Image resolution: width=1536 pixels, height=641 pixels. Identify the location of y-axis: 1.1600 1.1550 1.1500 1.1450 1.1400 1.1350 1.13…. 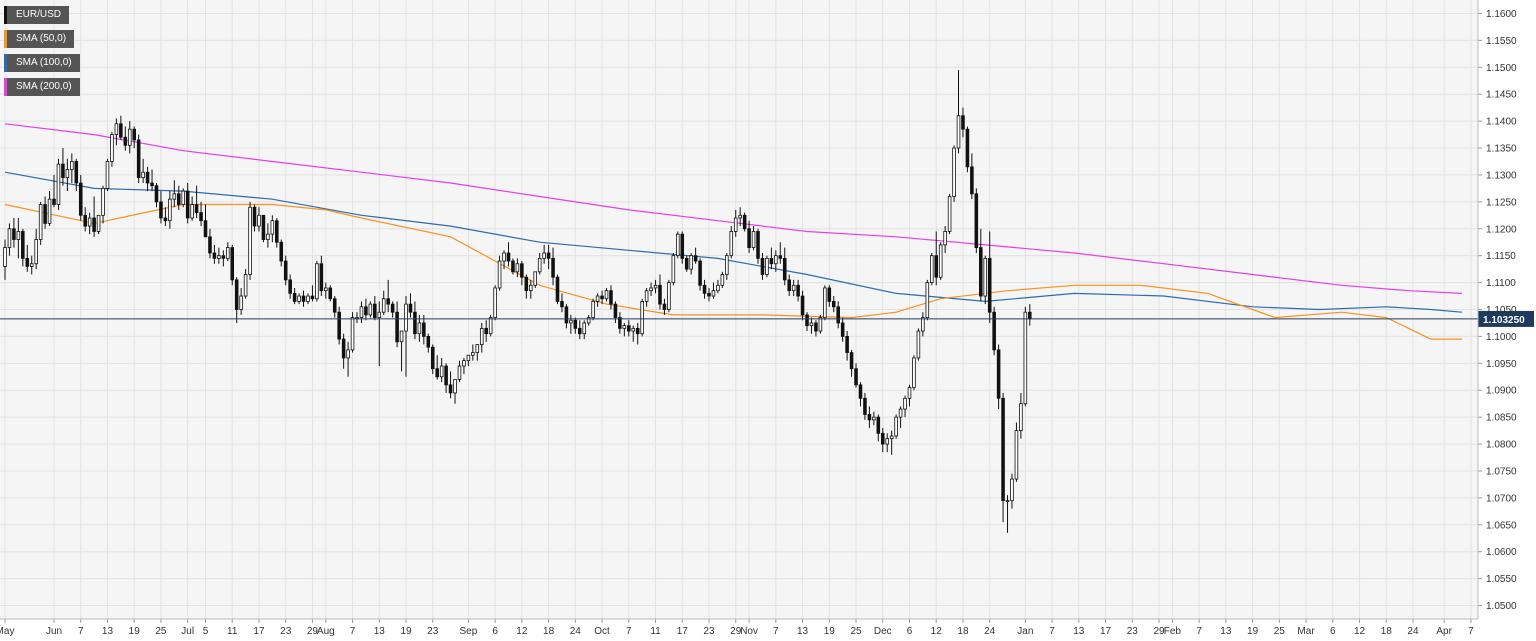
(1497, 309).